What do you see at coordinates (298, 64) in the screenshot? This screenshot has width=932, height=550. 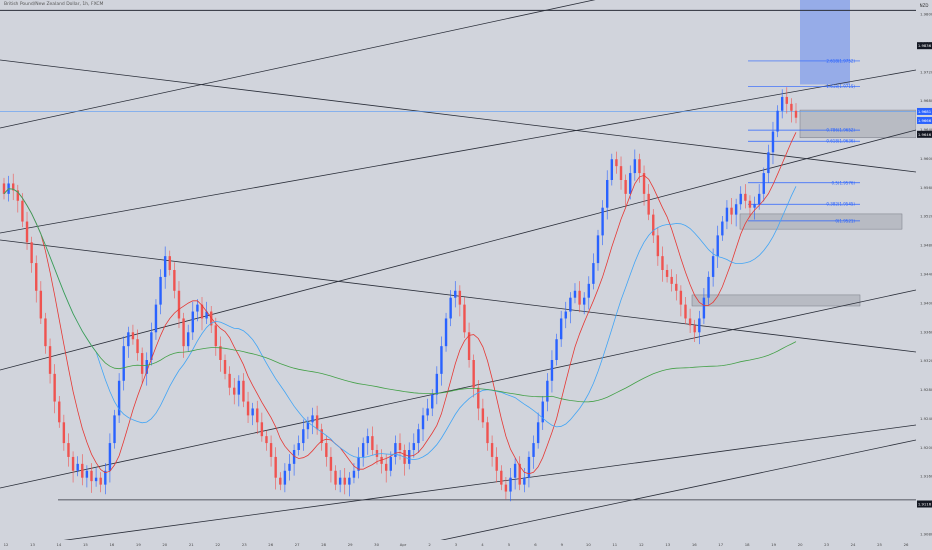 I see `trend-line` at bounding box center [298, 64].